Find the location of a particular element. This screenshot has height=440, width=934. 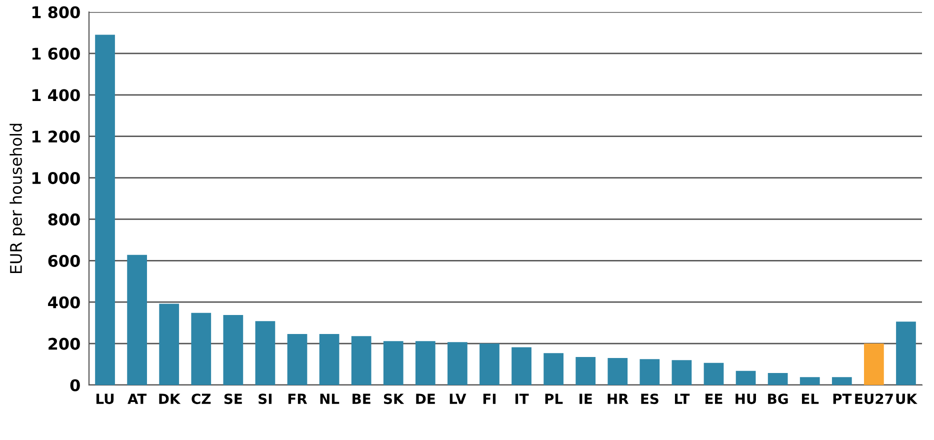

x-tick-label: BG is located at coordinates (778, 399).